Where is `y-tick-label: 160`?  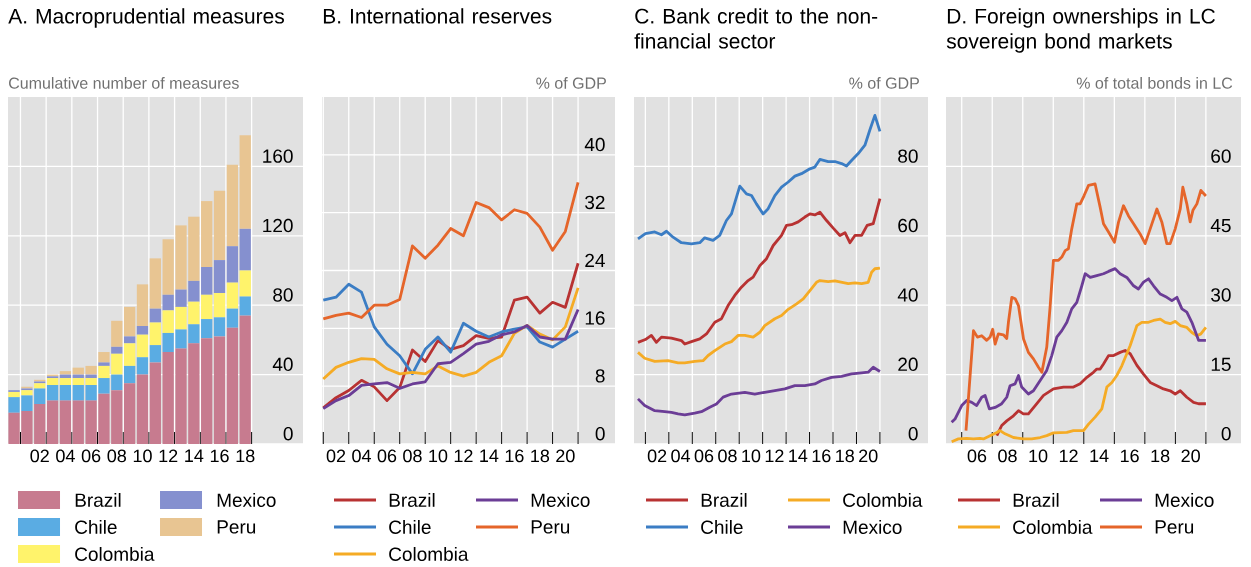 y-tick-label: 160 is located at coordinates (278, 156).